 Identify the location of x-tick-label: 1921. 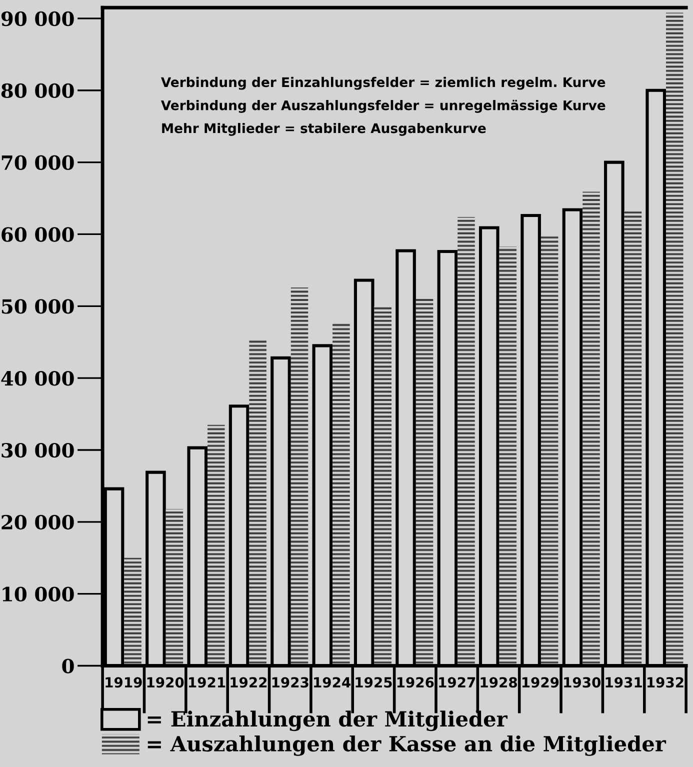
(207, 682).